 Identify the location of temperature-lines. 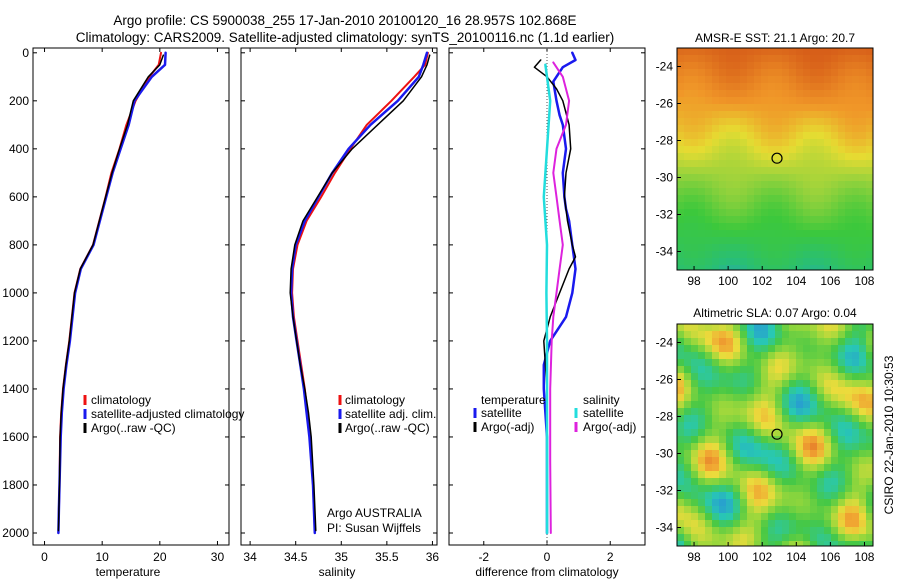
(112, 293).